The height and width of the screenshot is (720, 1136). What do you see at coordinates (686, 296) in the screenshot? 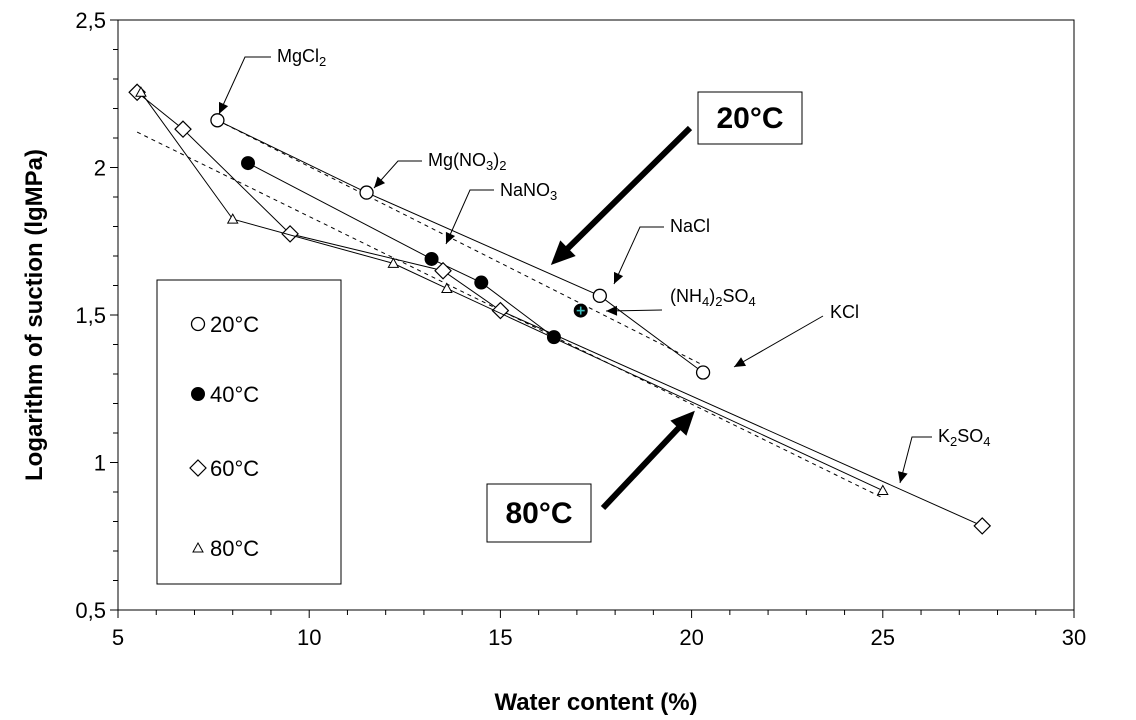
I see `formula-text: (NH` at bounding box center [686, 296].